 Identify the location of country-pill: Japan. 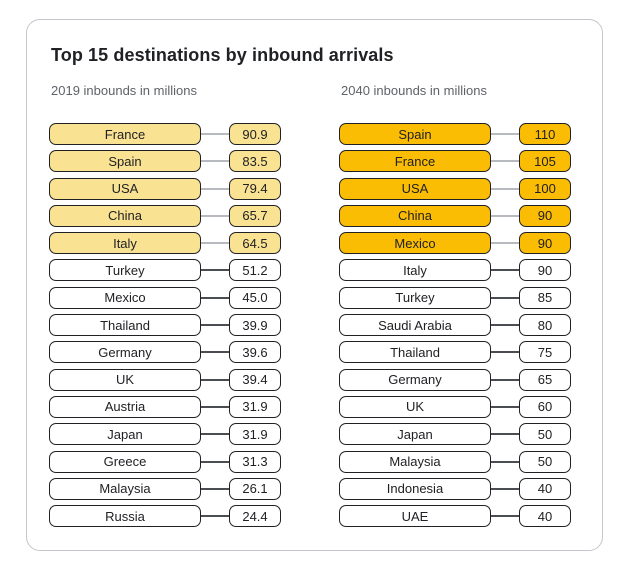
(415, 434).